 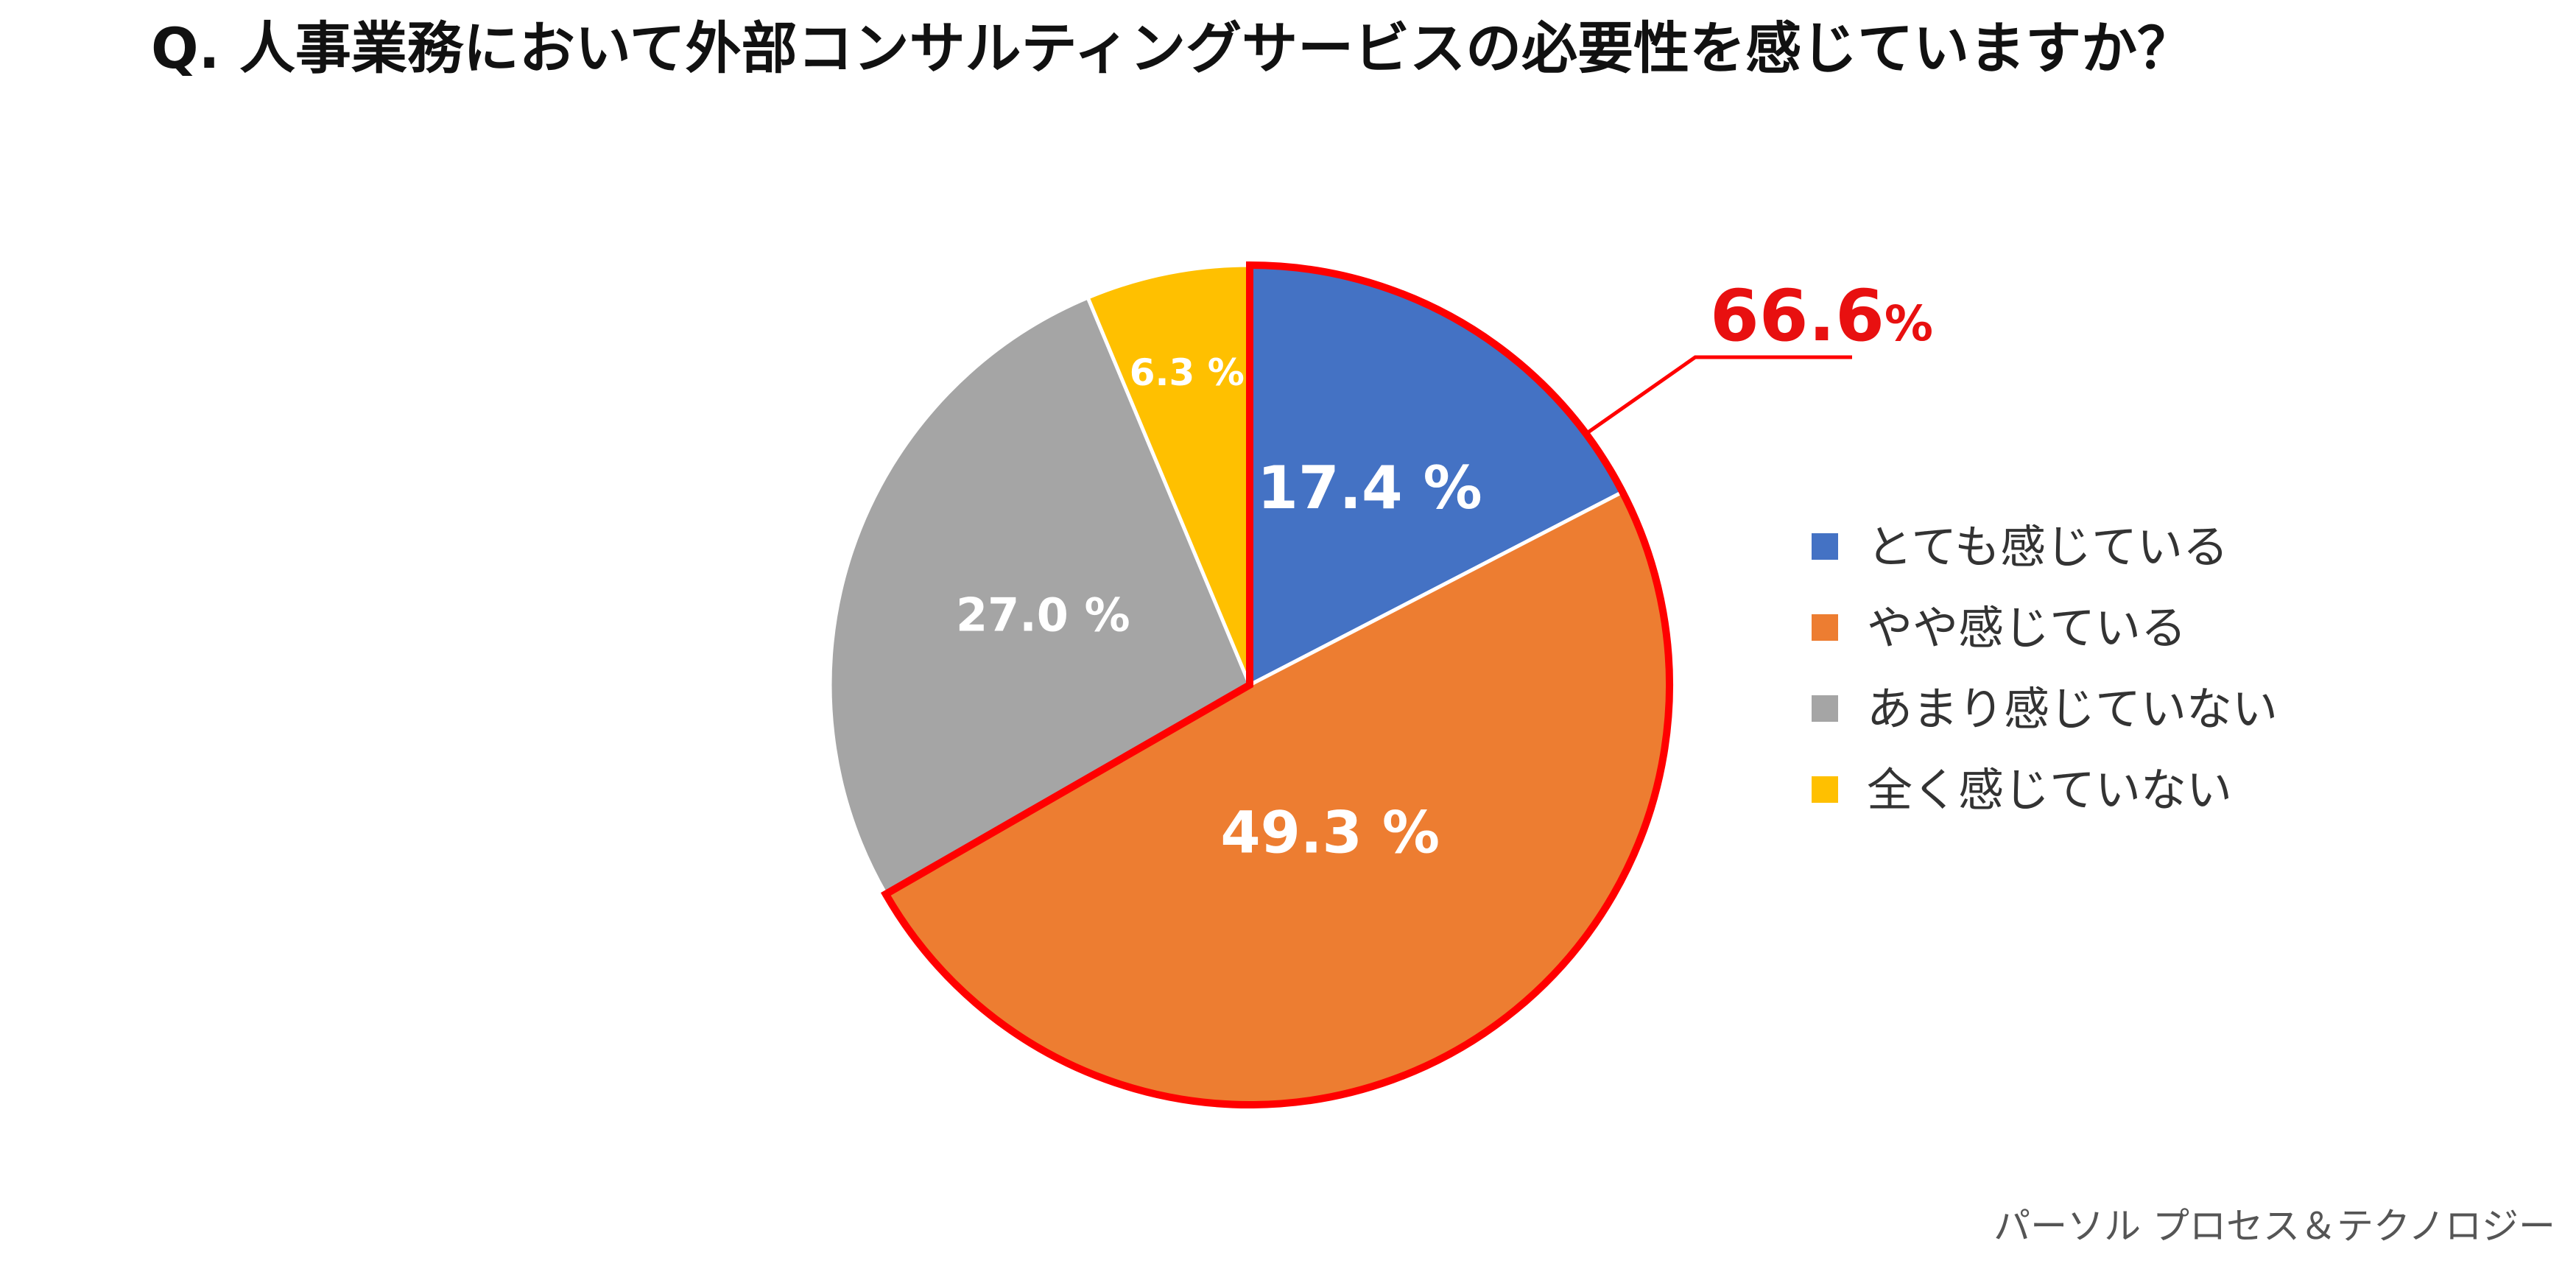 What do you see at coordinates (2026, 628) in the screenshot?
I see `legend-label: やや感じている` at bounding box center [2026, 628].